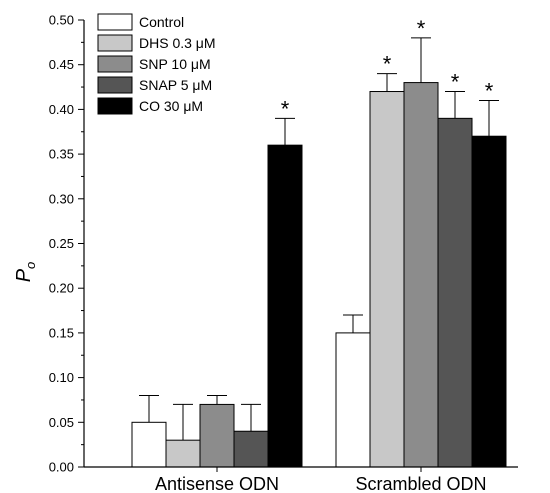 This screenshot has width=550, height=493. What do you see at coordinates (61, 288) in the screenshot?
I see `y-tick-label: 0.20` at bounding box center [61, 288].